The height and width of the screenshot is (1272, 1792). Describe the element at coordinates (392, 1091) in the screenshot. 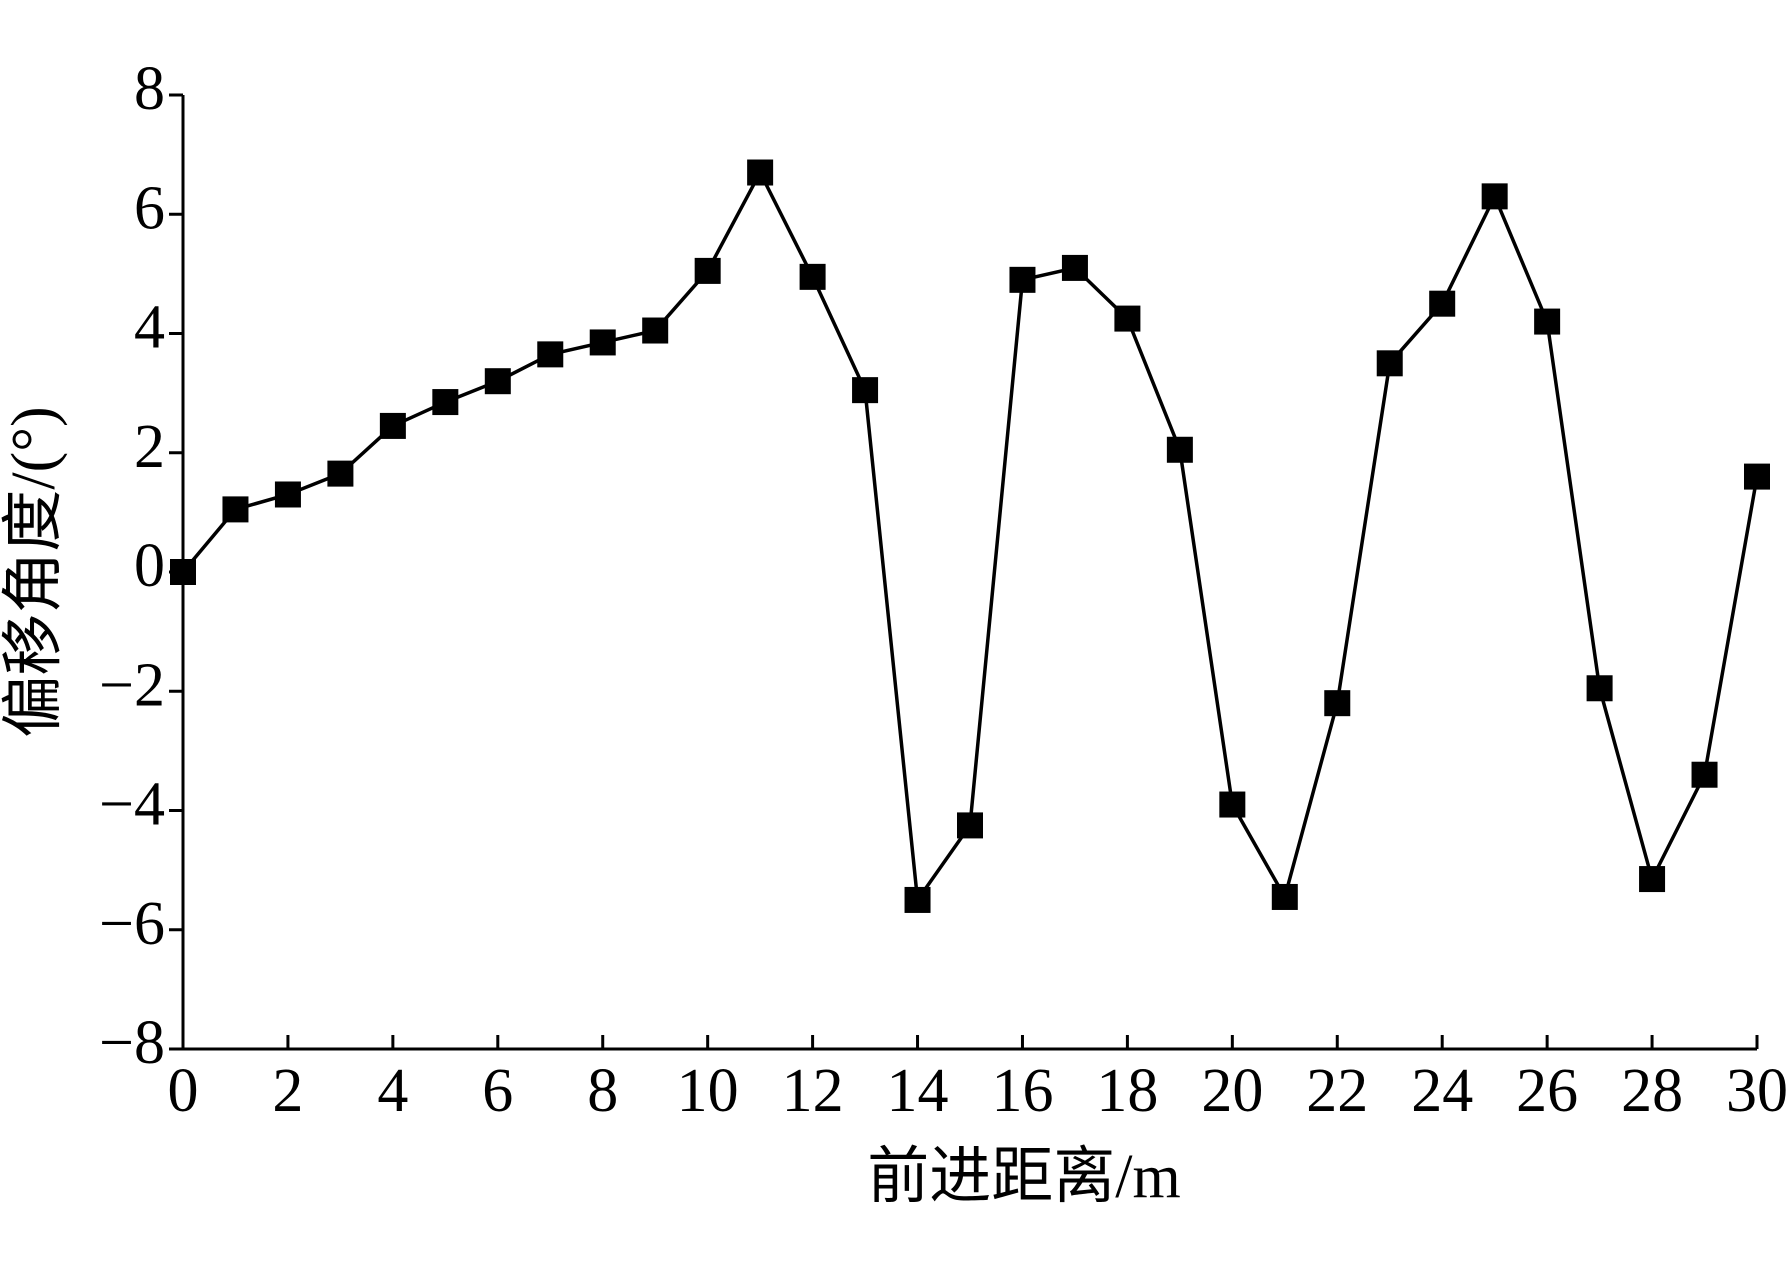

I see `x-tick-label: 4` at that location.